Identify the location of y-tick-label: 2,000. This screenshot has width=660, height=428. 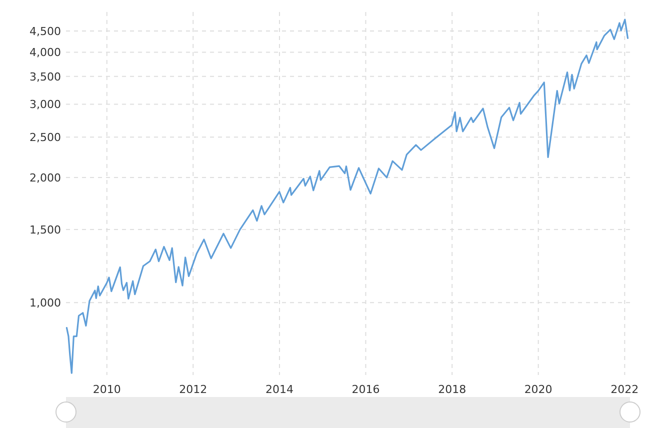
(45, 177).